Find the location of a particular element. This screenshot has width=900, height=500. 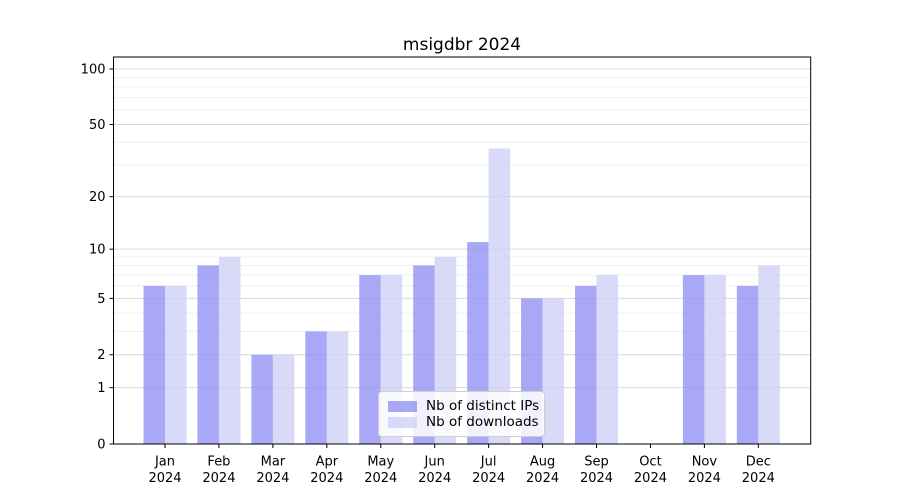

bar-apr-s0 is located at coordinates (316, 387).